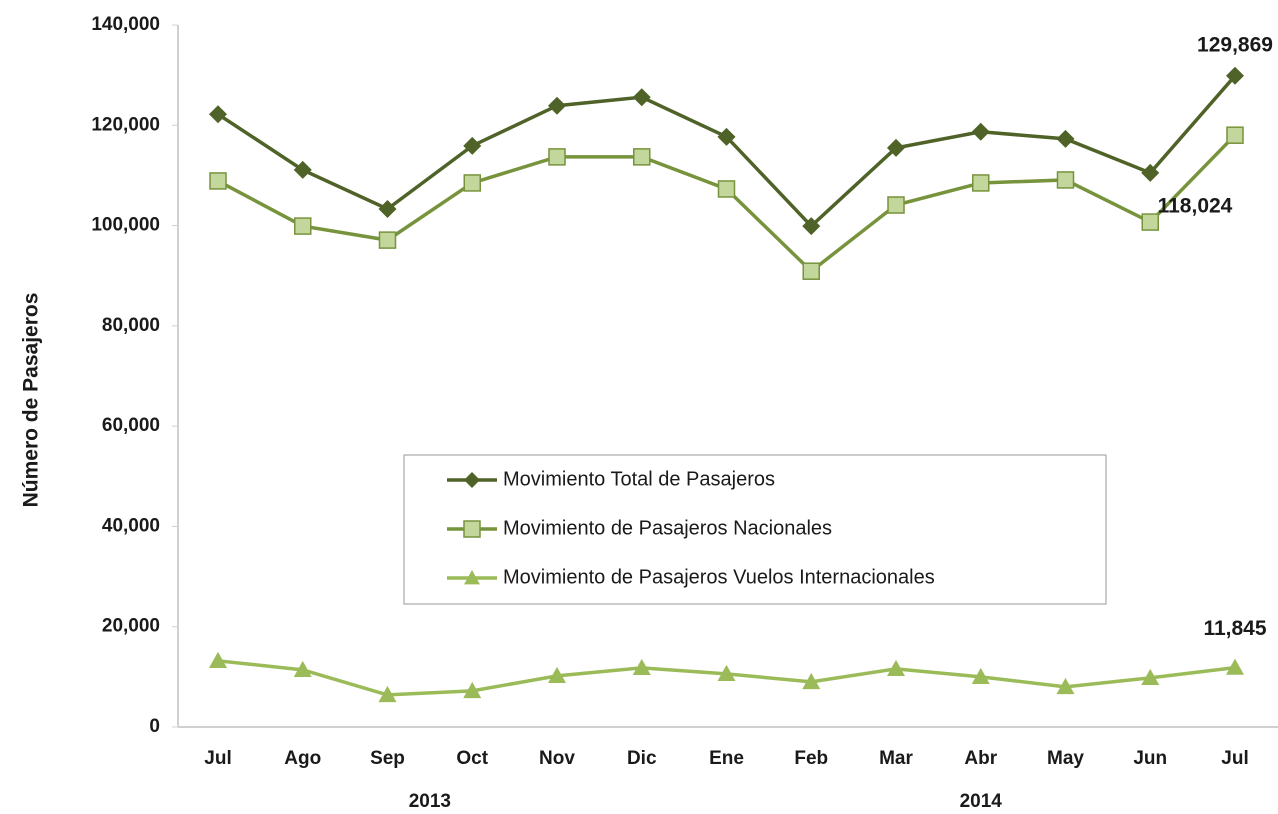 The width and height of the screenshot is (1278, 814). I want to click on x-group-label: 2014, so click(981, 801).